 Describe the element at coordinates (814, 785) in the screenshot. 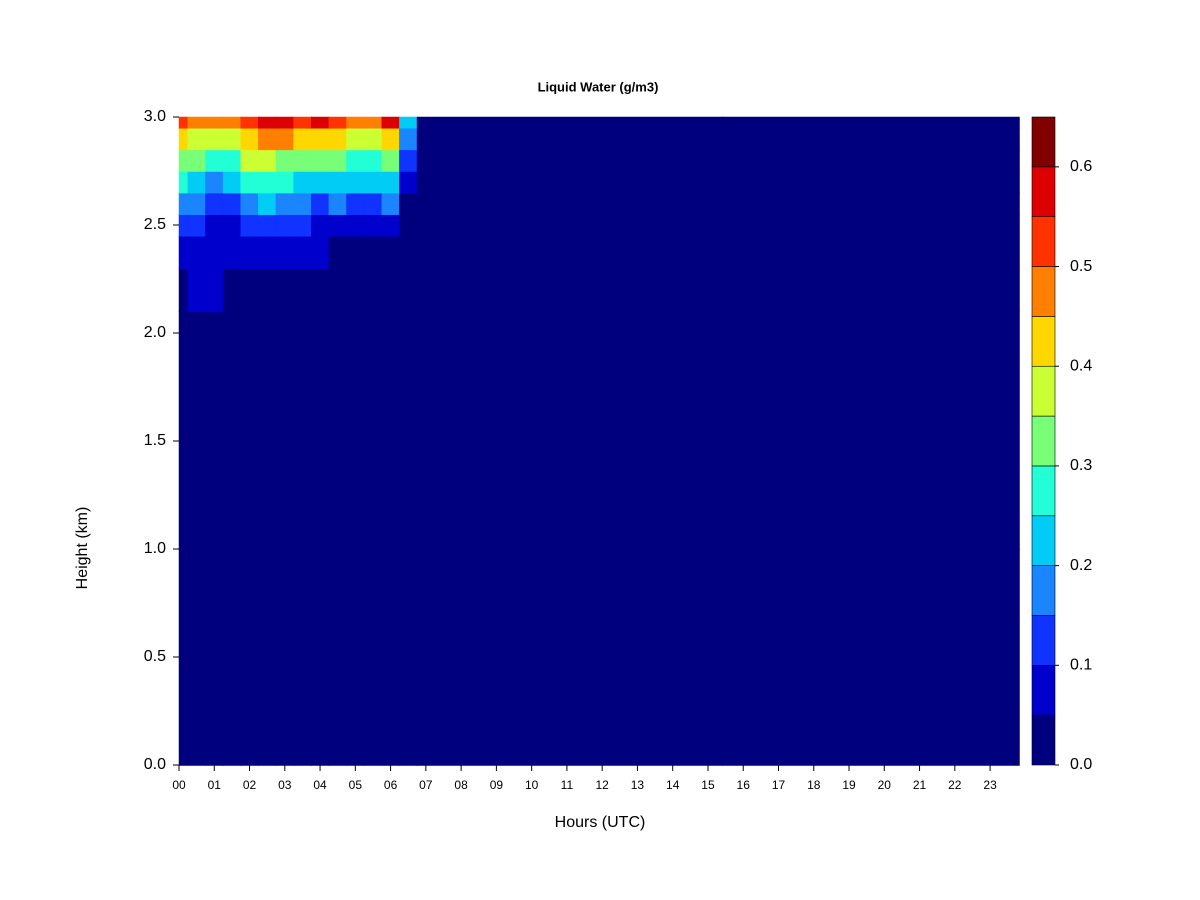

I see `x-tick-label: 18` at that location.